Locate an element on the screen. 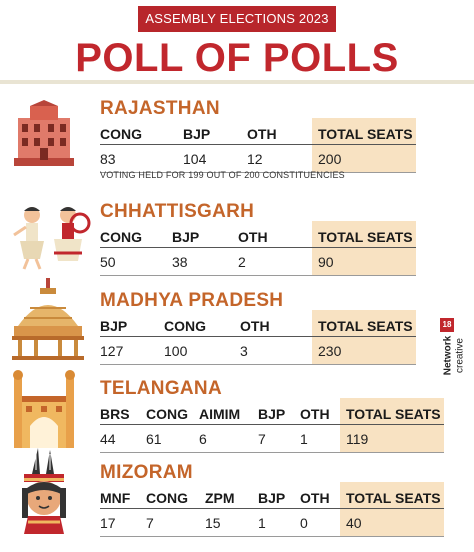 This screenshot has height=552, width=474. seat-value: 17 is located at coordinates (108, 523).